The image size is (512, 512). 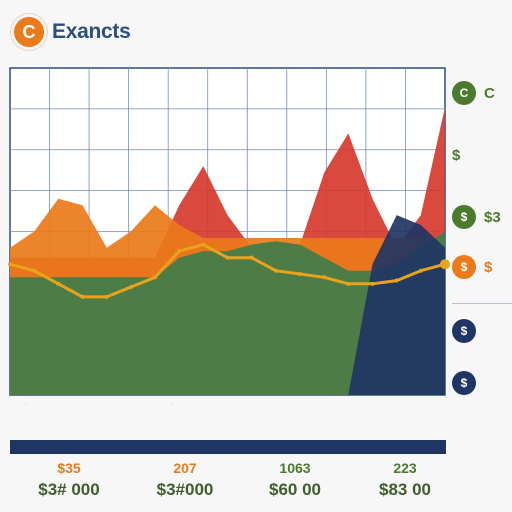 What do you see at coordinates (192, 403) in the screenshot?
I see `x-tick-label: $S922` at bounding box center [192, 403].